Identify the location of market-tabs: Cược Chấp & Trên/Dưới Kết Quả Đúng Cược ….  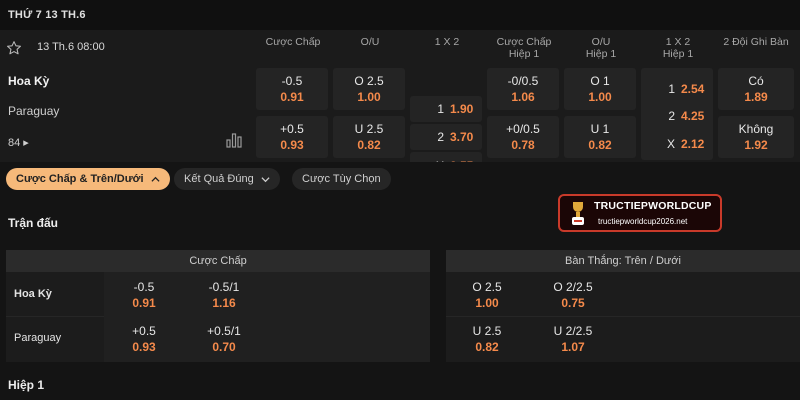
(400, 179).